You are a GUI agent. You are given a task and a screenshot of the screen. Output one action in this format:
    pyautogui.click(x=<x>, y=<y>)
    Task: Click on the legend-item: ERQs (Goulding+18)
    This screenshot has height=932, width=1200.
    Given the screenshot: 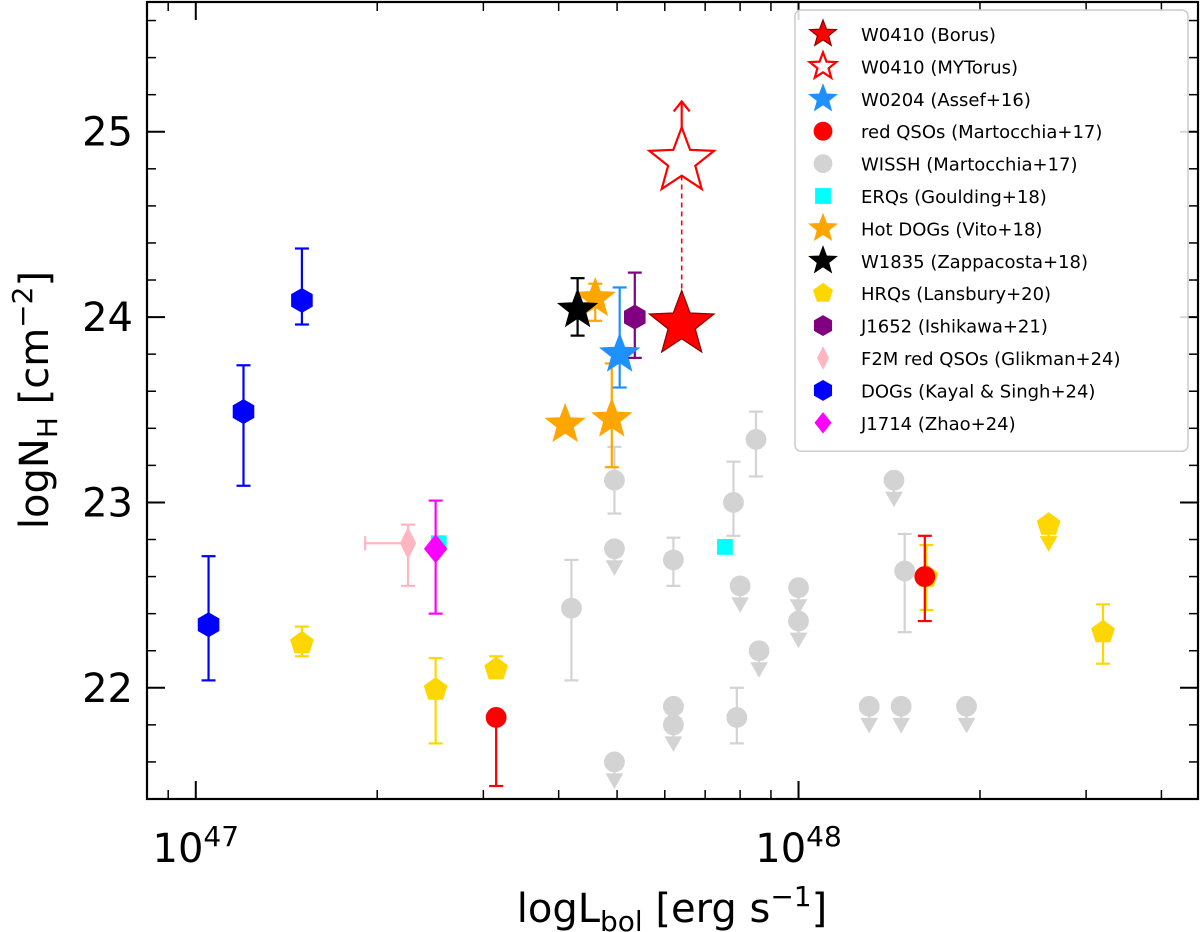 What is the action you would take?
    pyautogui.click(x=931, y=197)
    